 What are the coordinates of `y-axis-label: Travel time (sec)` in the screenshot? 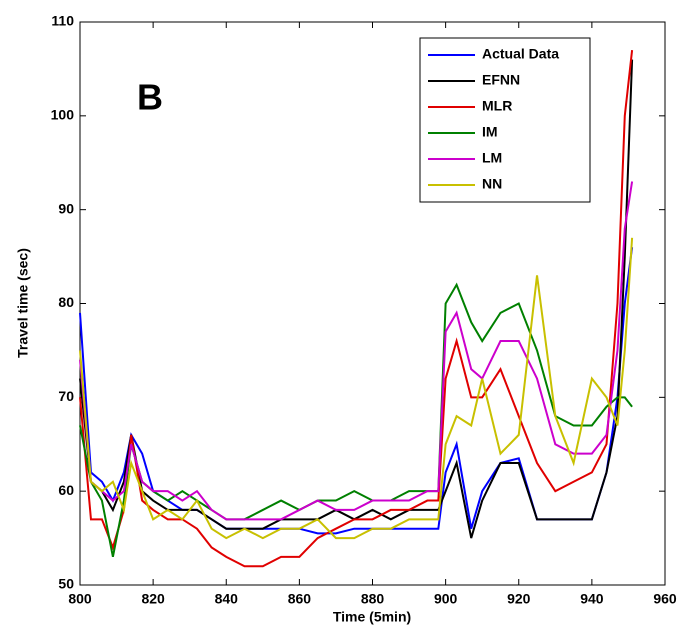 It's located at (23, 303).